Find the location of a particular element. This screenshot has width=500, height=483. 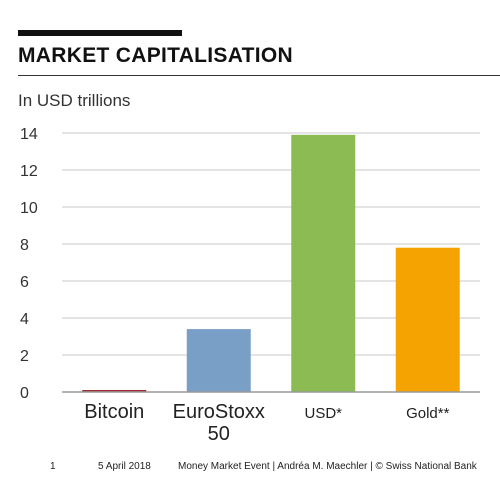

title-divider is located at coordinates (259, 75).